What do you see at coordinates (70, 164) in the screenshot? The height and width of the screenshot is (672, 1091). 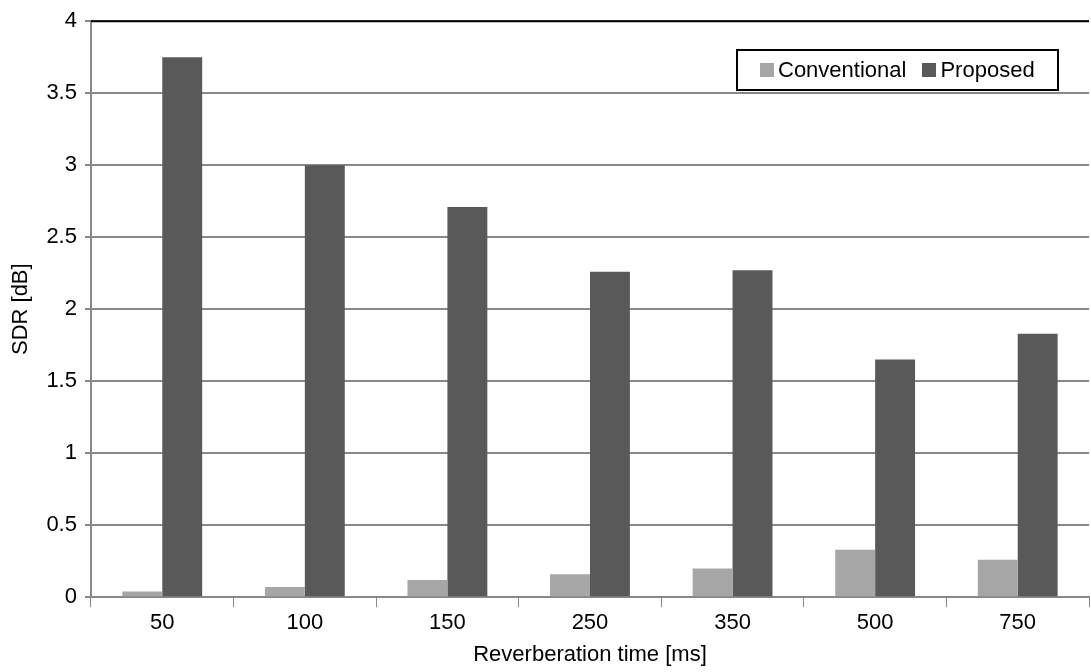 I see `y-tick-label: 3` at bounding box center [70, 164].